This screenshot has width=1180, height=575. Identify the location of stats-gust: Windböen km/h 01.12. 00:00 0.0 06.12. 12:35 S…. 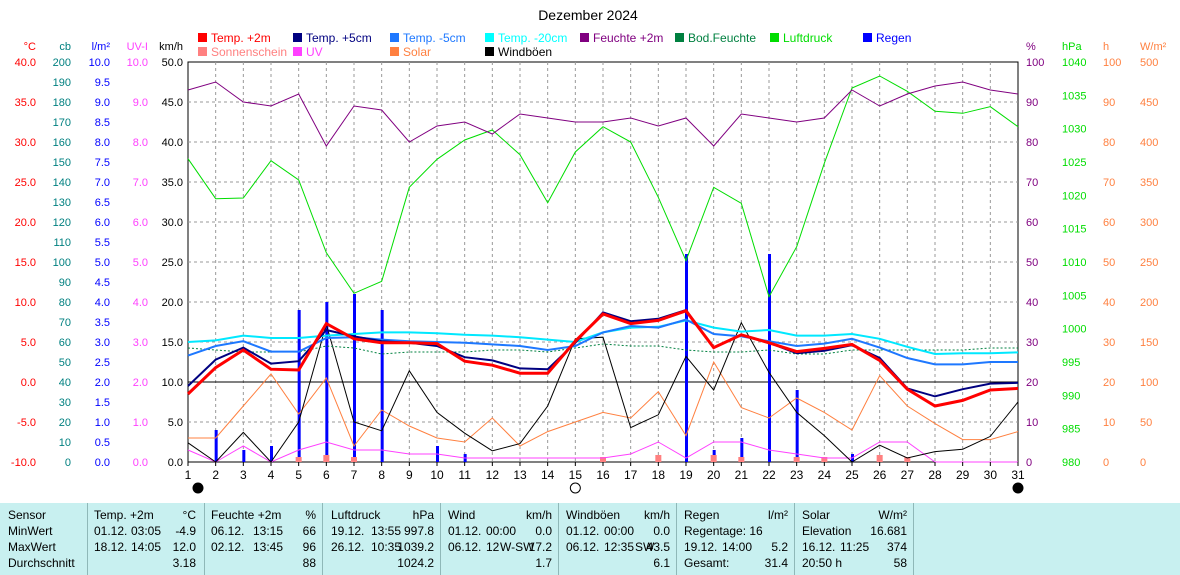
(618, 539).